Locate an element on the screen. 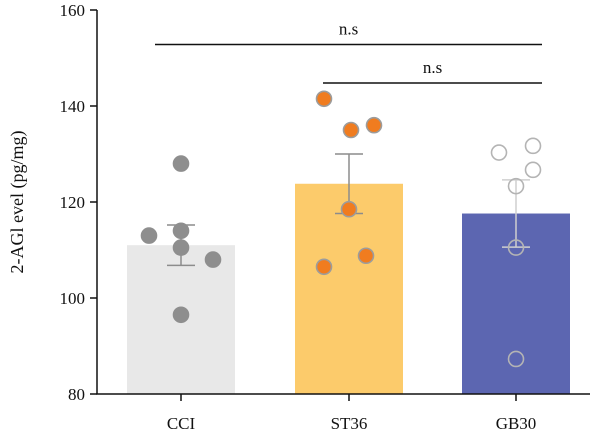 The height and width of the screenshot is (440, 600). bar-st36 is located at coordinates (349, 288).